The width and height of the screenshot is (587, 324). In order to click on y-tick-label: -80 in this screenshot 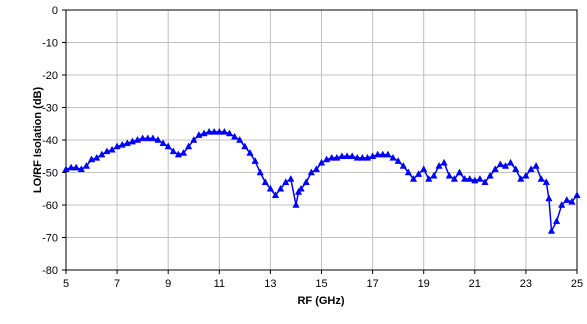, I will do `click(50, 271)`.